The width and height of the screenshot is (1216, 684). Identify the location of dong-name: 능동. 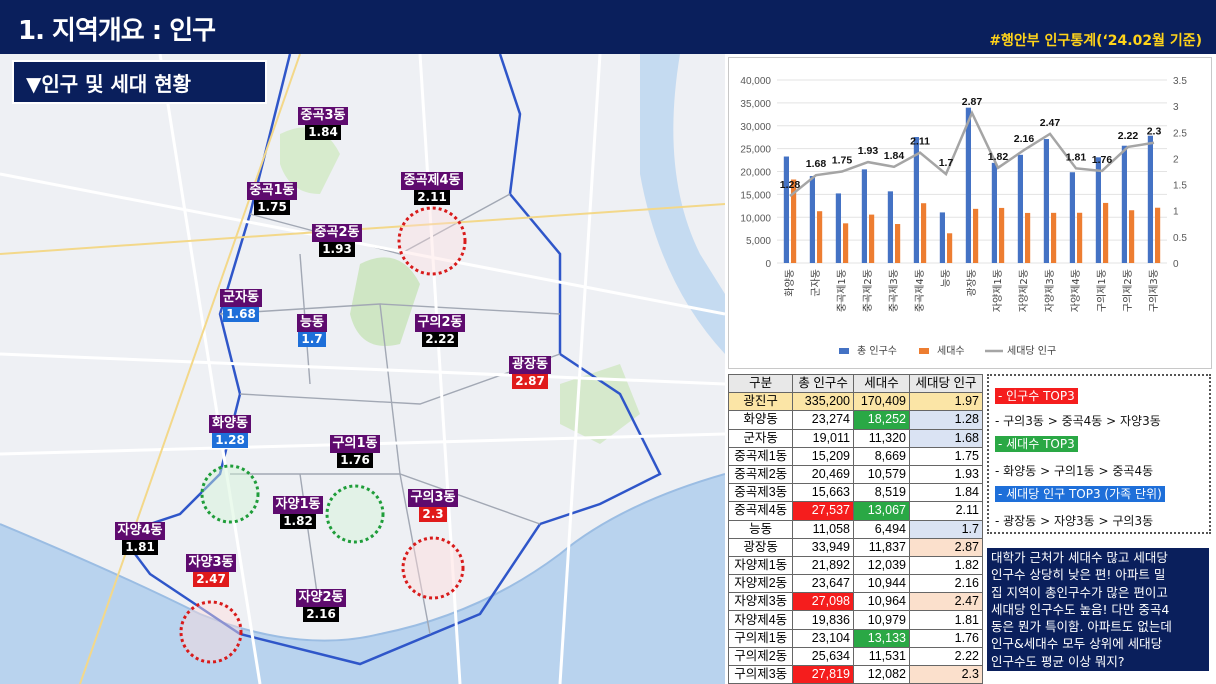
(312, 323).